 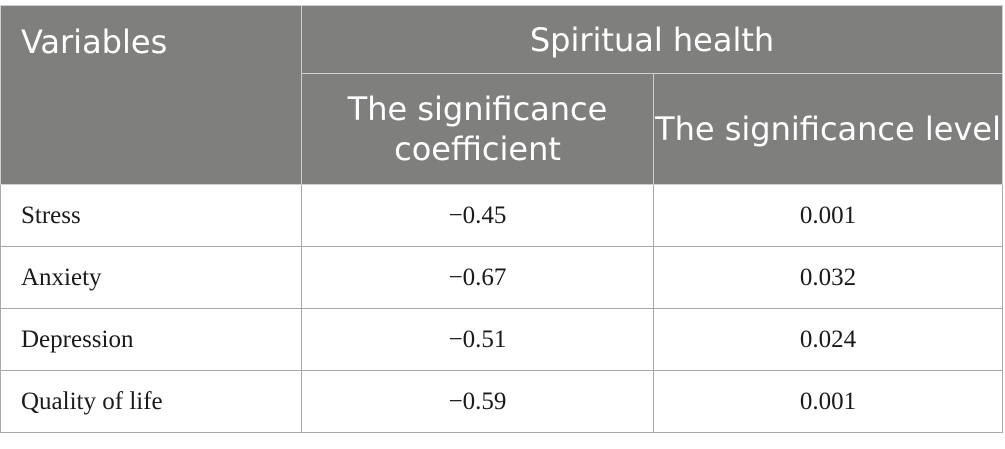 I want to click on coefficient-cell: −0.59, so click(x=477, y=401).